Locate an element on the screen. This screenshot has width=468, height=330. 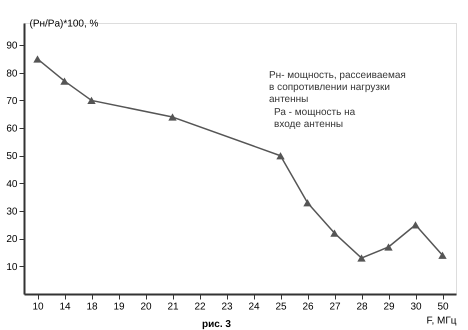
x-tick-label: 10 is located at coordinates (38, 307).